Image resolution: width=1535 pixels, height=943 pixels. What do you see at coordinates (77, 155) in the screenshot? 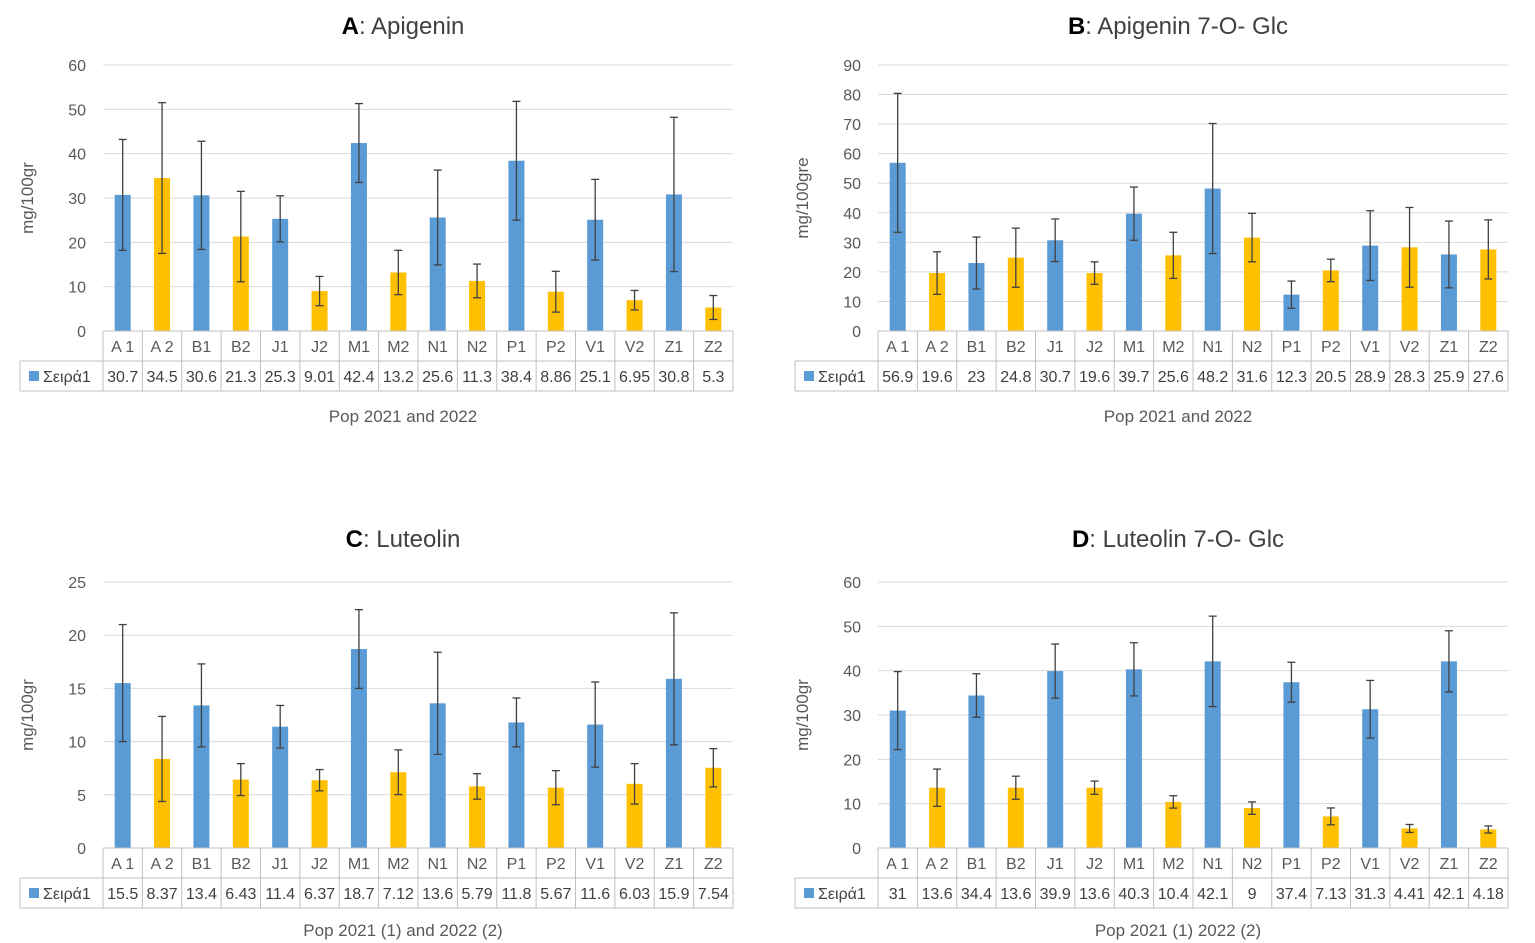
I see `y-tick-label: 40` at bounding box center [77, 155].